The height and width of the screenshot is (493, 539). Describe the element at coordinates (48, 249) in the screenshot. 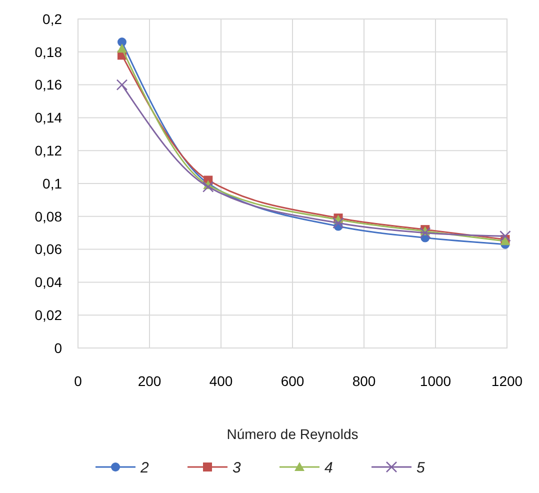

I see `y-tick-label: 0,06` at that location.